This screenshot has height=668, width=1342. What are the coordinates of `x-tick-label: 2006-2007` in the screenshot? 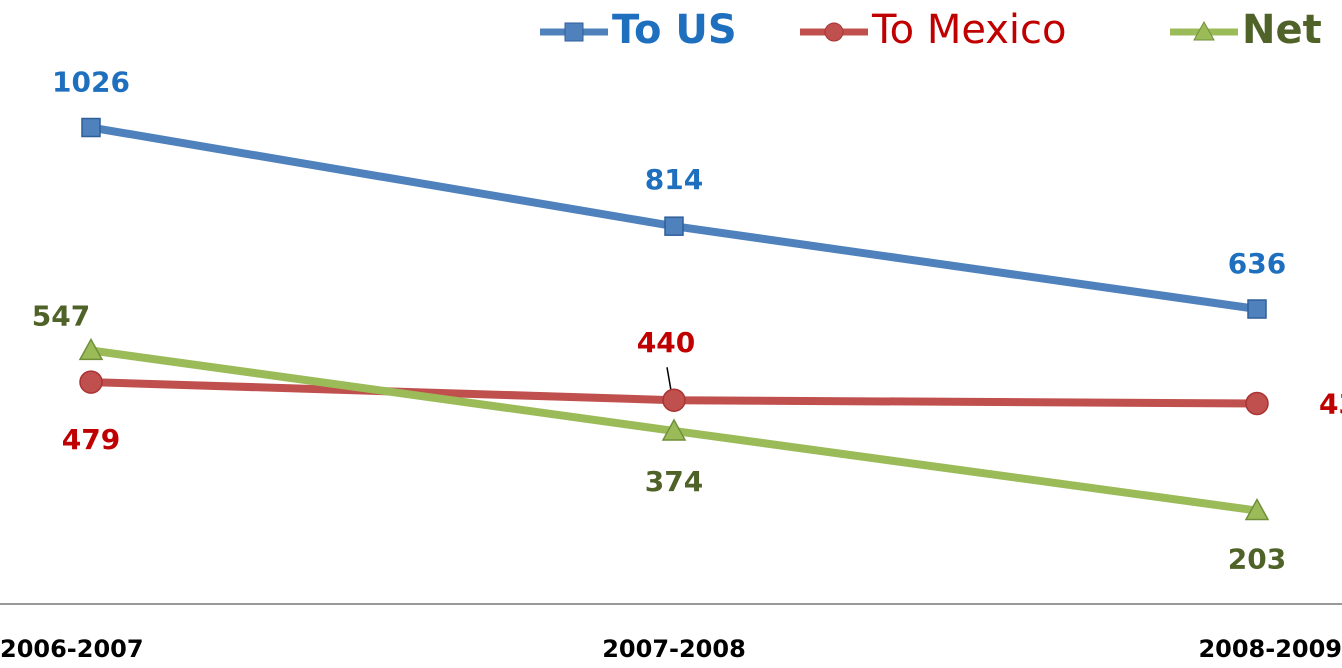 It's located at (72, 649).